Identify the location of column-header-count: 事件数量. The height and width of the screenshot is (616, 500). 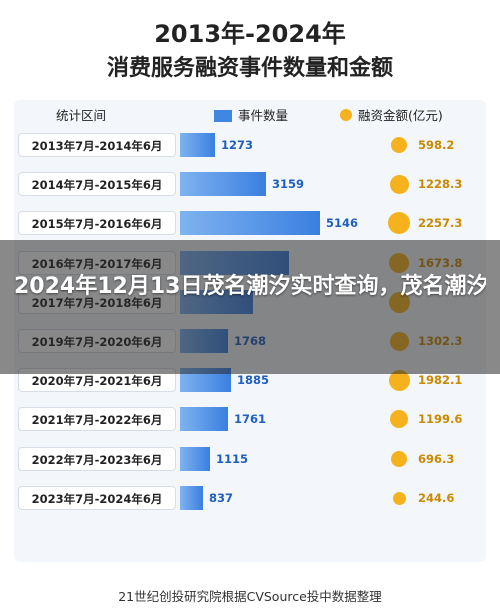
(263, 115).